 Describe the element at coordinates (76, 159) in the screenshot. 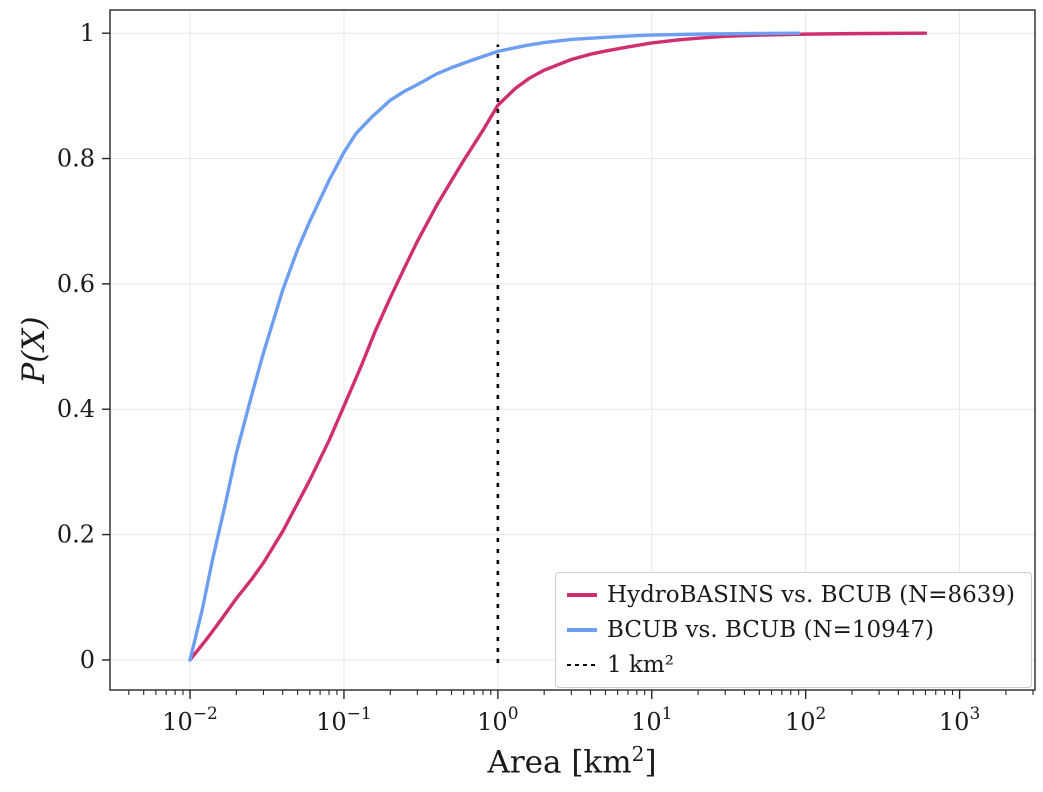

I see `y-tick-label: 0.8` at that location.